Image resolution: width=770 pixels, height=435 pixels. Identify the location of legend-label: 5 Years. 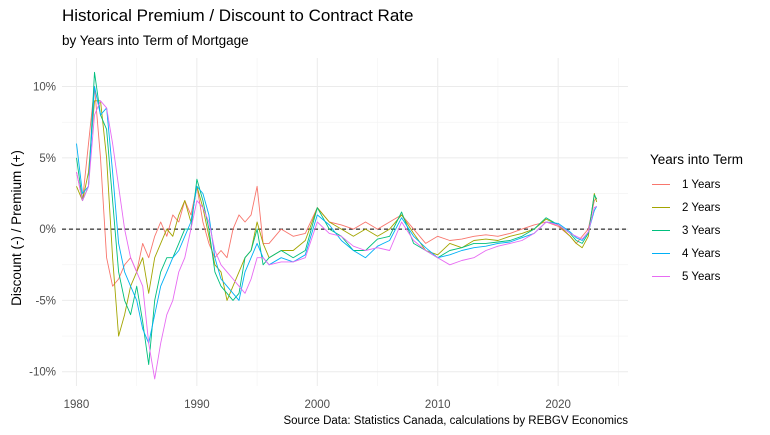
(701, 276).